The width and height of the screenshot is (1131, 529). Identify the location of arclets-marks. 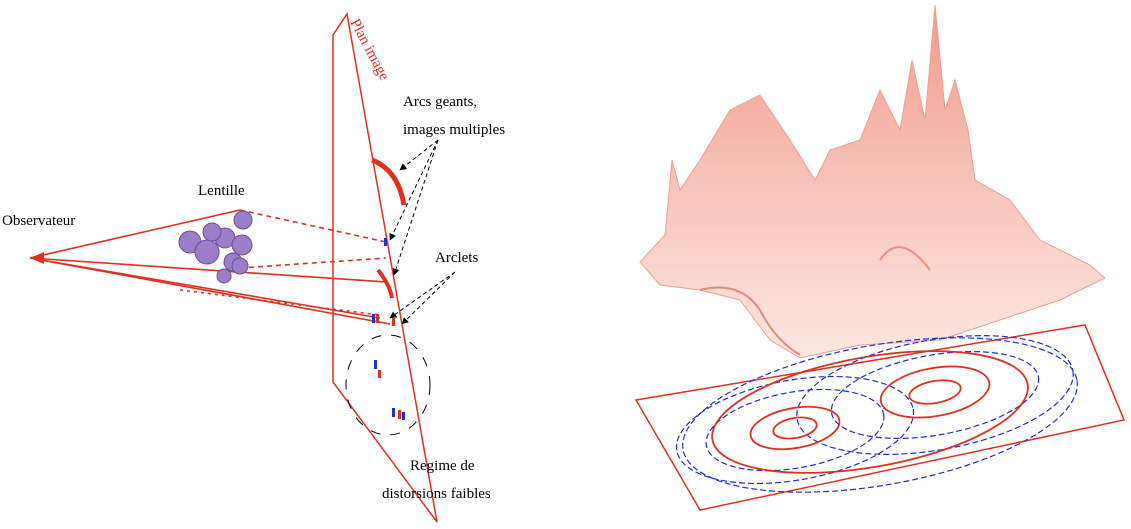
(388, 329).